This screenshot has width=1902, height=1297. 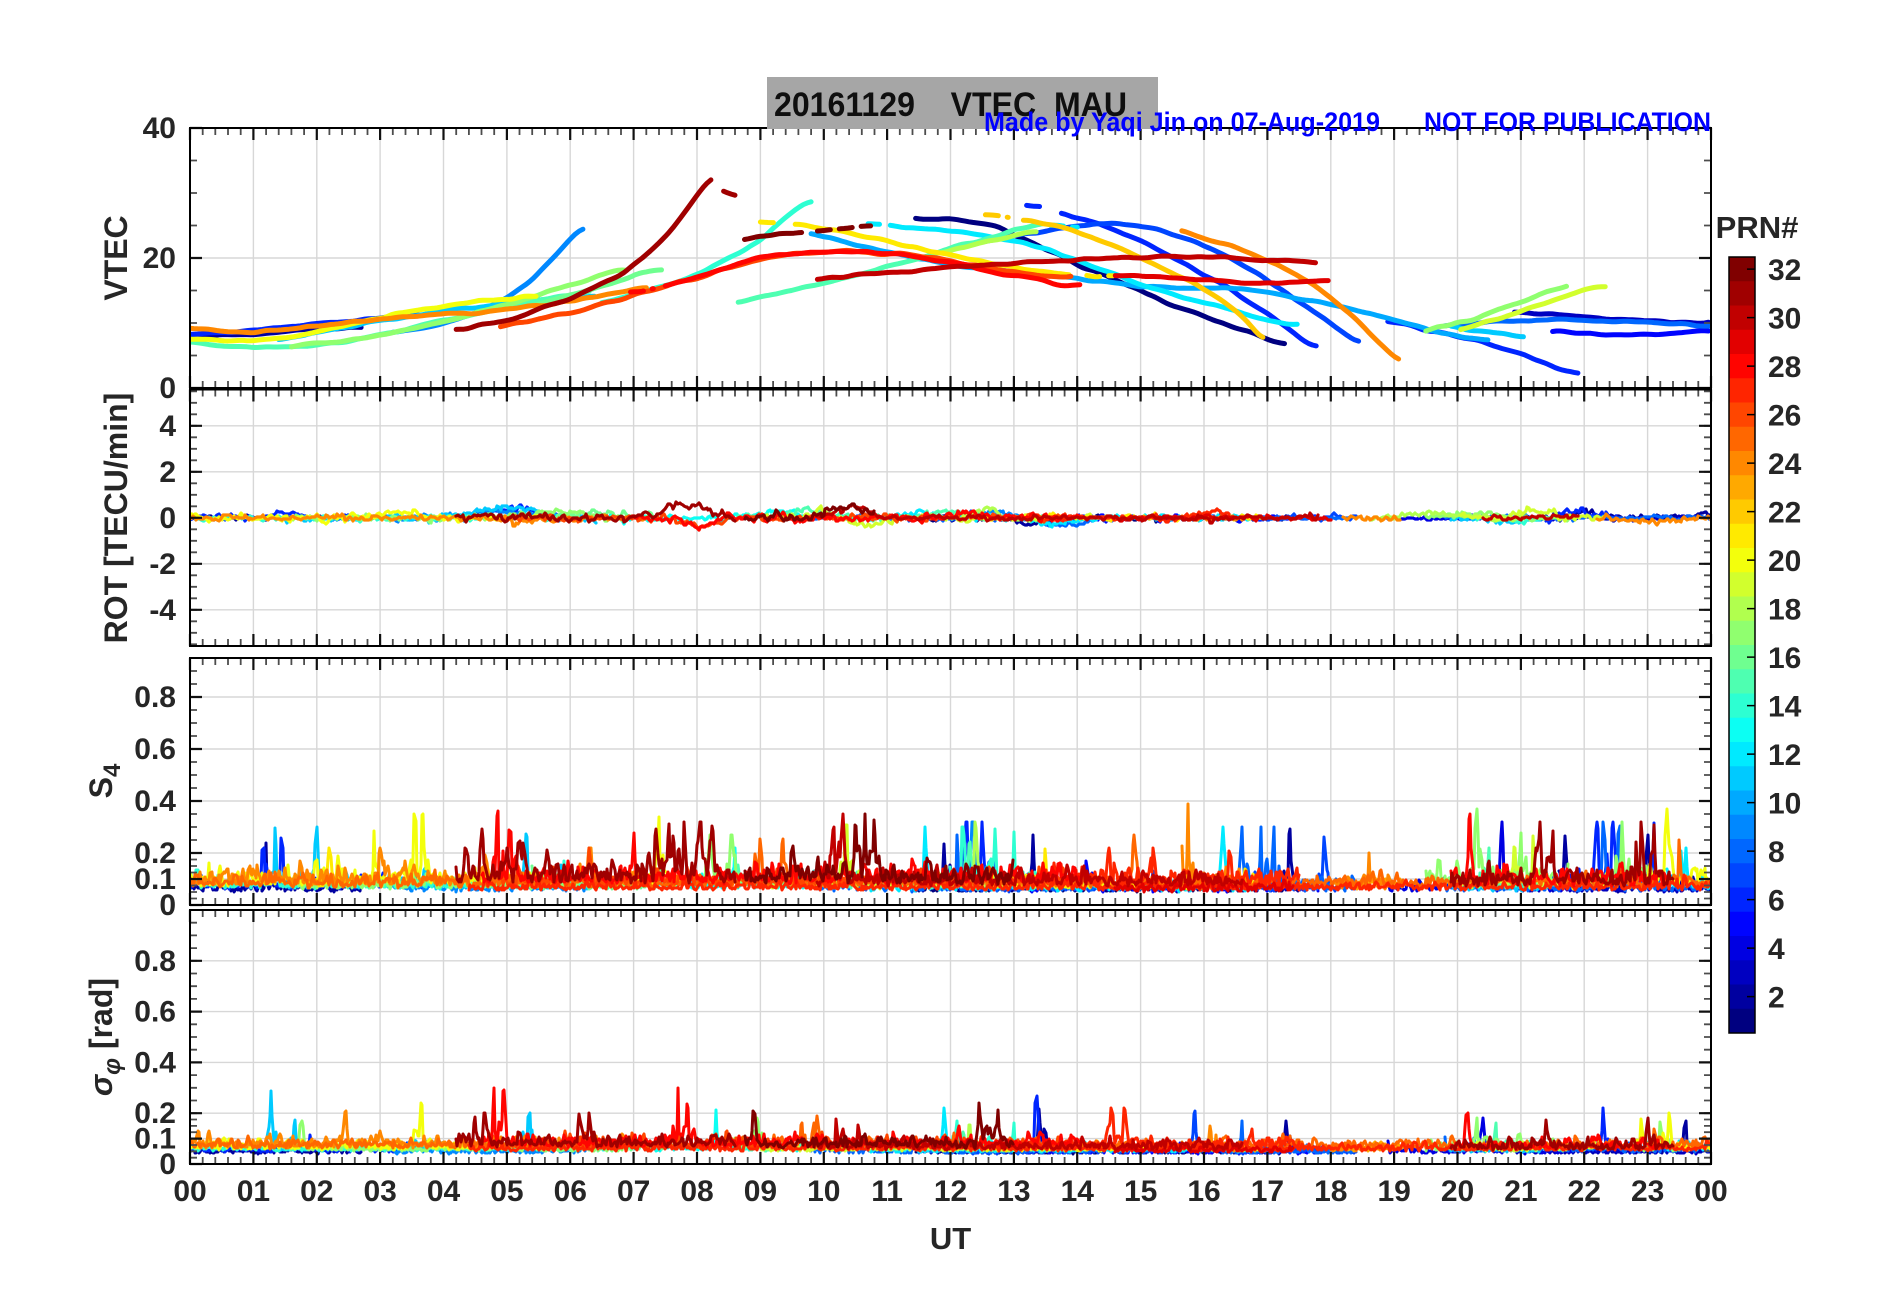 What do you see at coordinates (1013, 1191) in the screenshot?
I see `svg-text: 13` at bounding box center [1013, 1191].